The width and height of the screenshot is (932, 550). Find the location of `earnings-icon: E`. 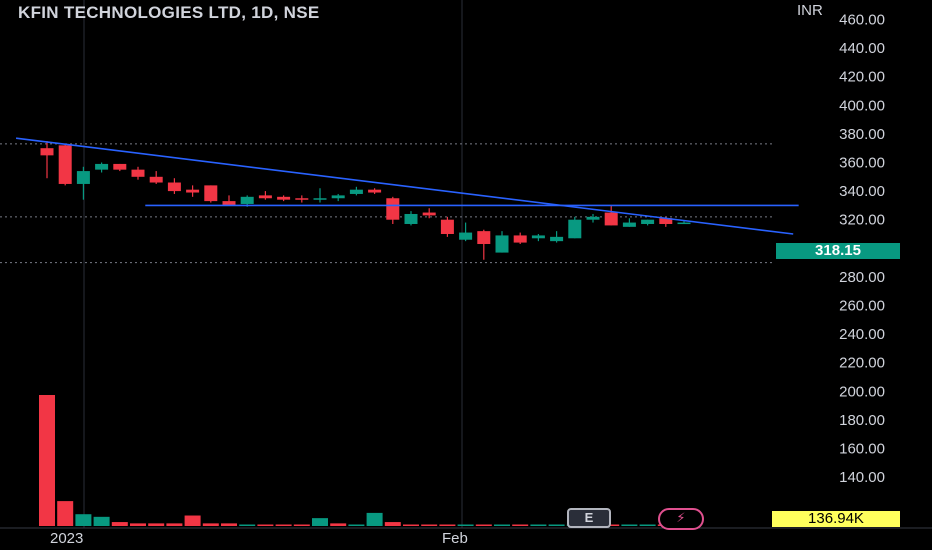

earnings-icon: E is located at coordinates (589, 518).